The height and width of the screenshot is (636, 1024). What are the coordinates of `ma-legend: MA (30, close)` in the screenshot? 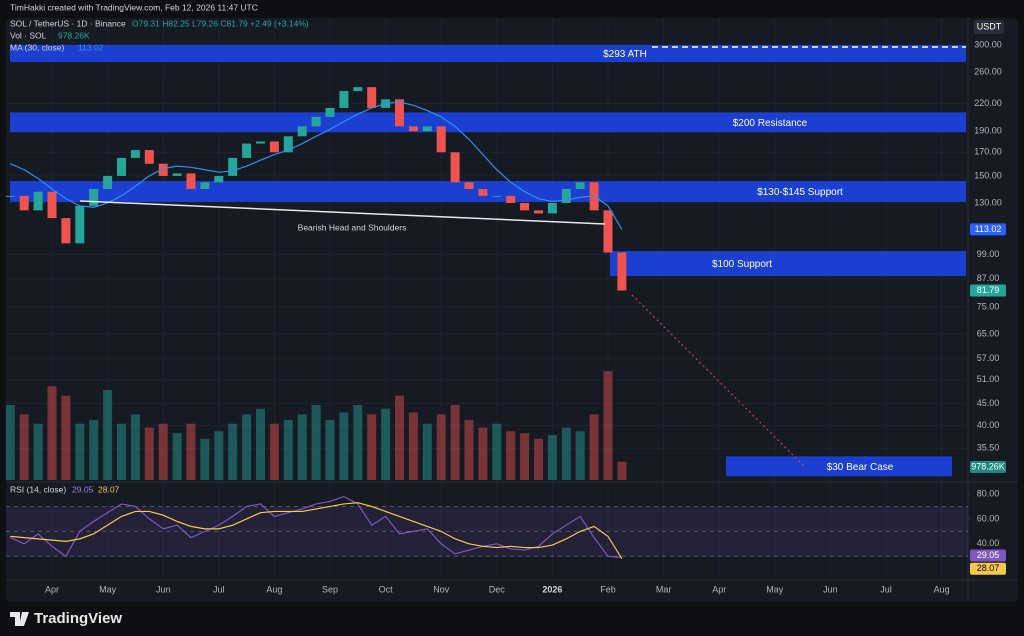 It's located at (37, 47).